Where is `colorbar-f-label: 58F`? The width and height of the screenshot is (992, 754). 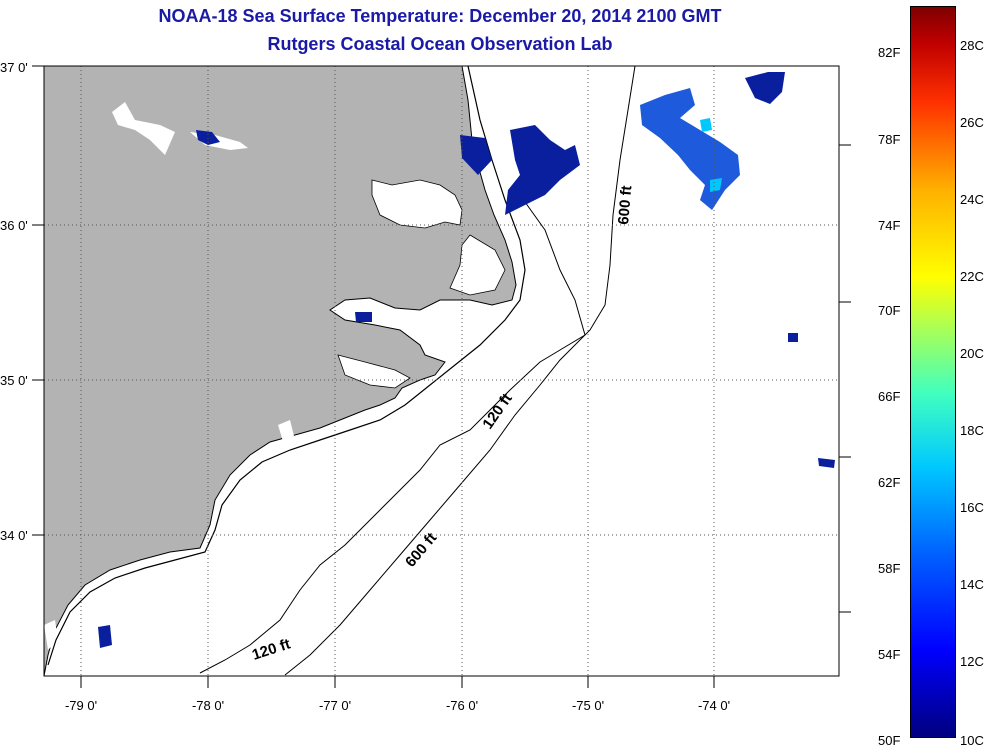
colorbar-f-label: 58F is located at coordinates (889, 568).